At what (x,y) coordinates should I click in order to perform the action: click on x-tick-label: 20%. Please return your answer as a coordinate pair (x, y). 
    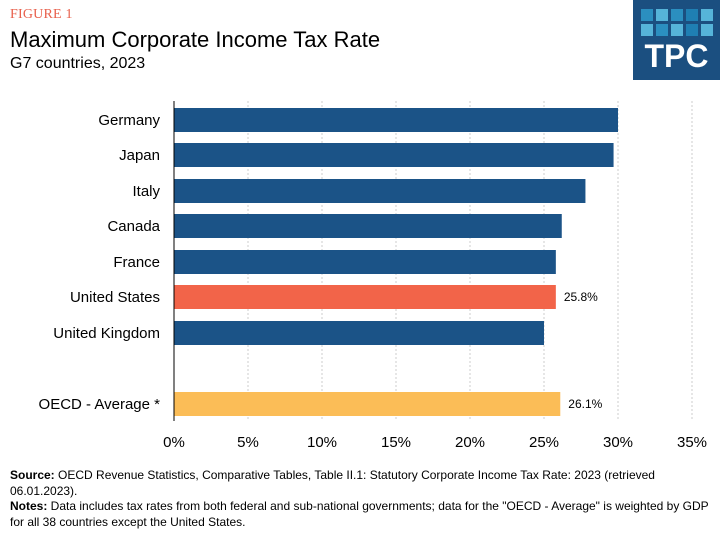
    Looking at the image, I should click on (470, 442).